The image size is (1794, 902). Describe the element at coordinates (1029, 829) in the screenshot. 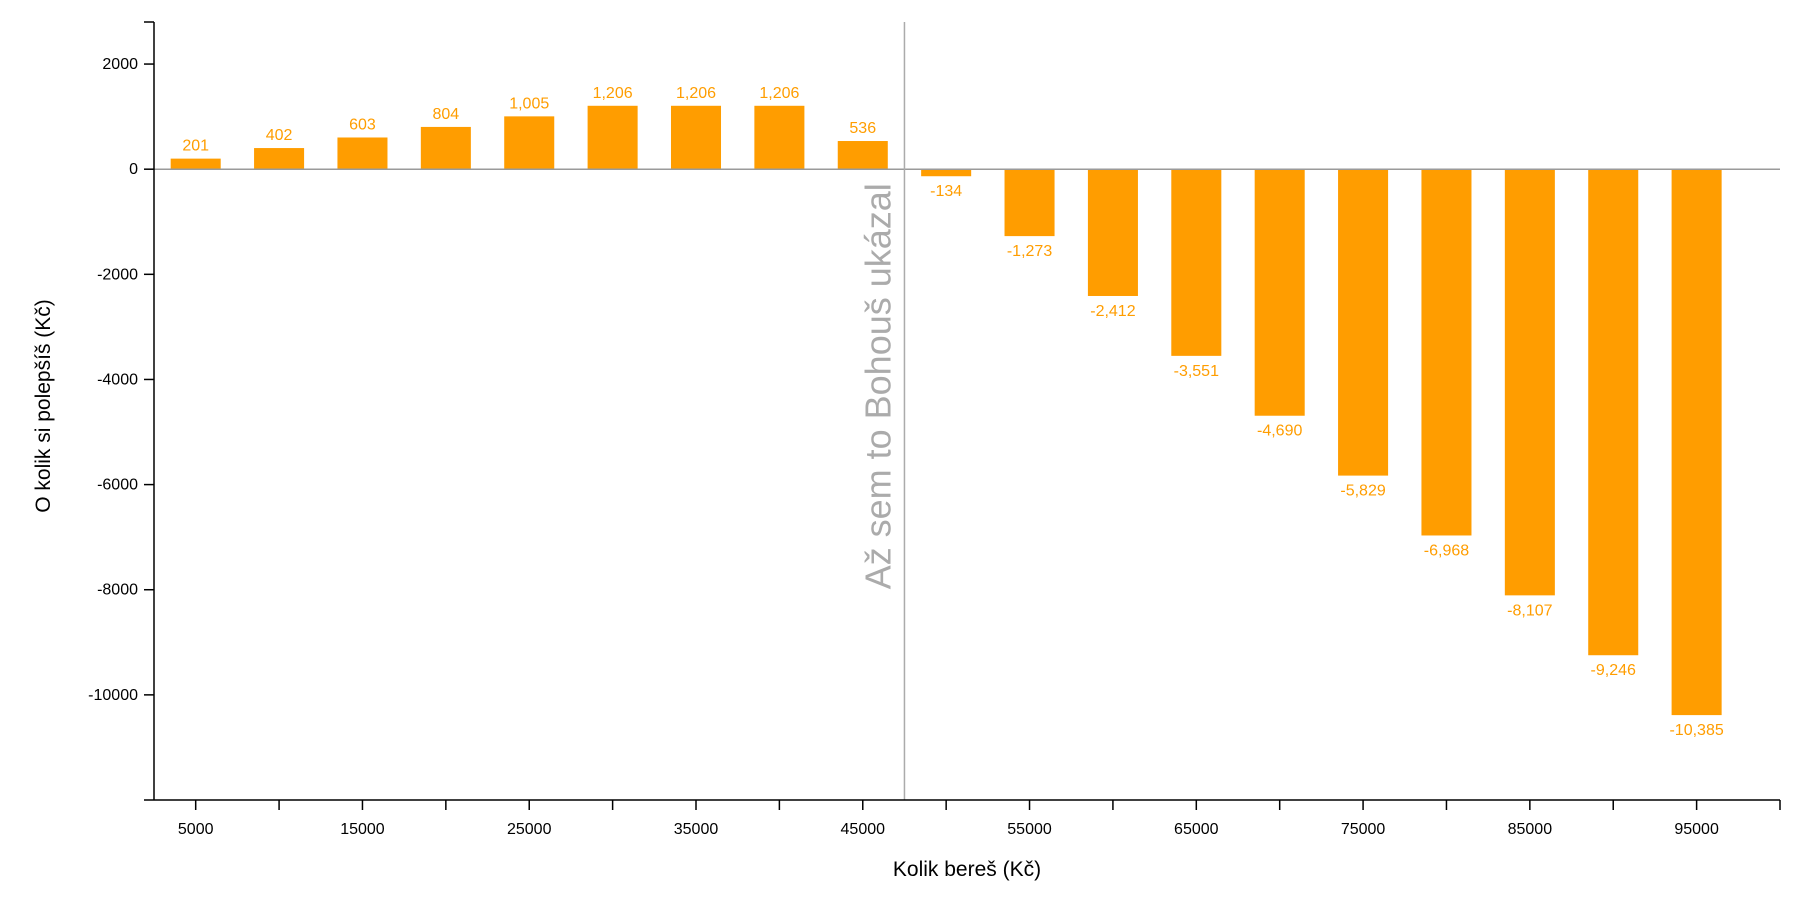

I see `x-tick-label: 55000` at that location.